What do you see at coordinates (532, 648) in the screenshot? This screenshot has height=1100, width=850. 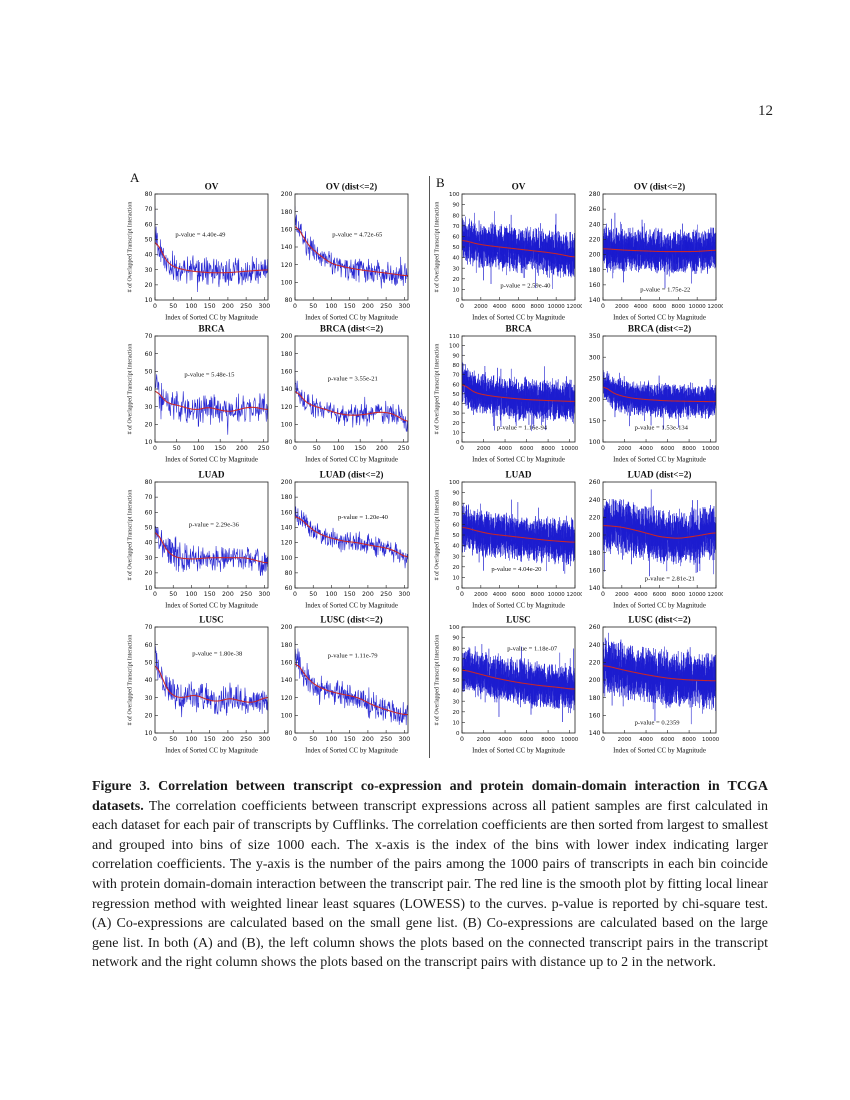 I see `p-value-label: p-value = 1.18e-07` at bounding box center [532, 648].